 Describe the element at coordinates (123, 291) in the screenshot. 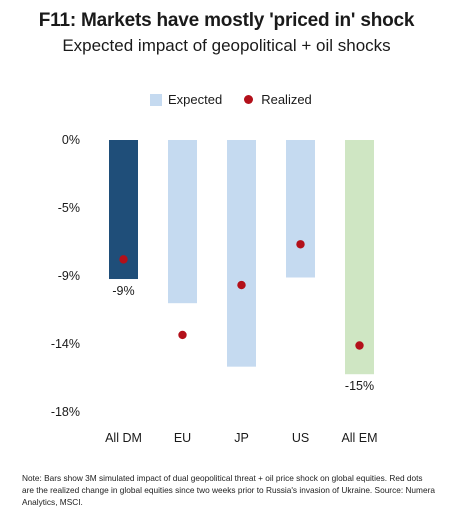

I see `data-label: -9%` at that location.